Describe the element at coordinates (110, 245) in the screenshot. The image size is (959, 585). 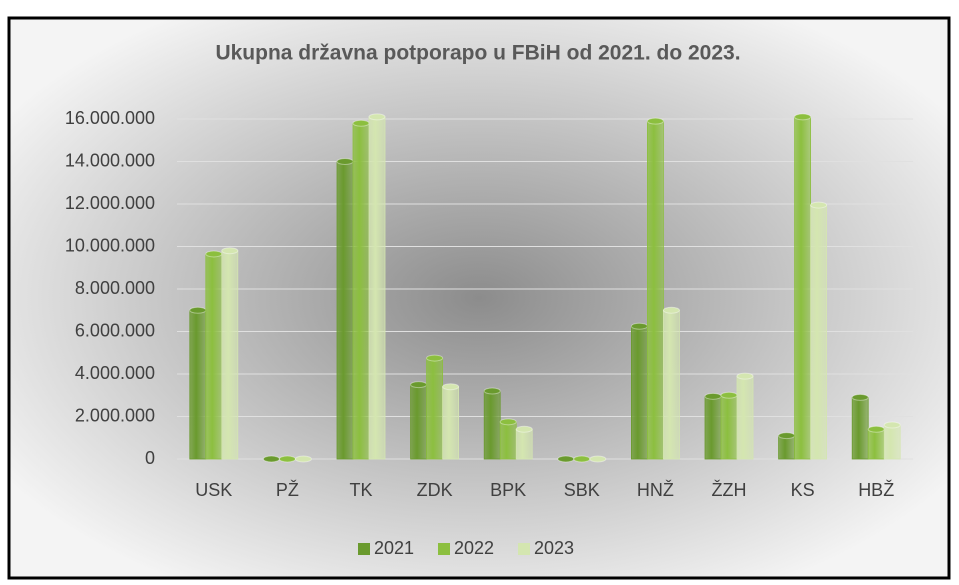
I see `y-tick-label: 10.000.000` at that location.